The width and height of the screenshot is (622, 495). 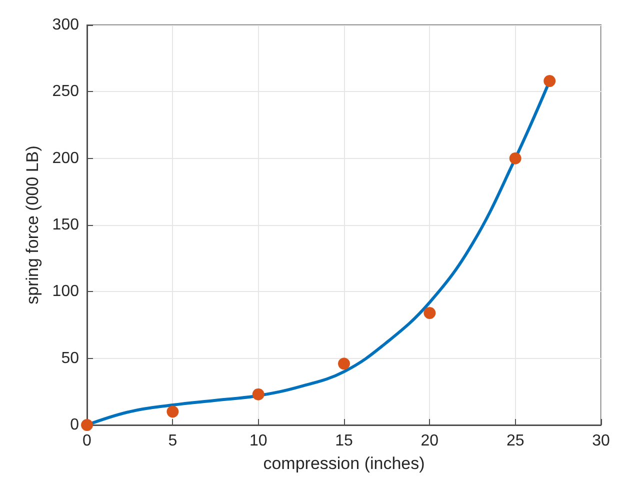 What do you see at coordinates (429, 441) in the screenshot?
I see `x-tick-label: 20` at bounding box center [429, 441].